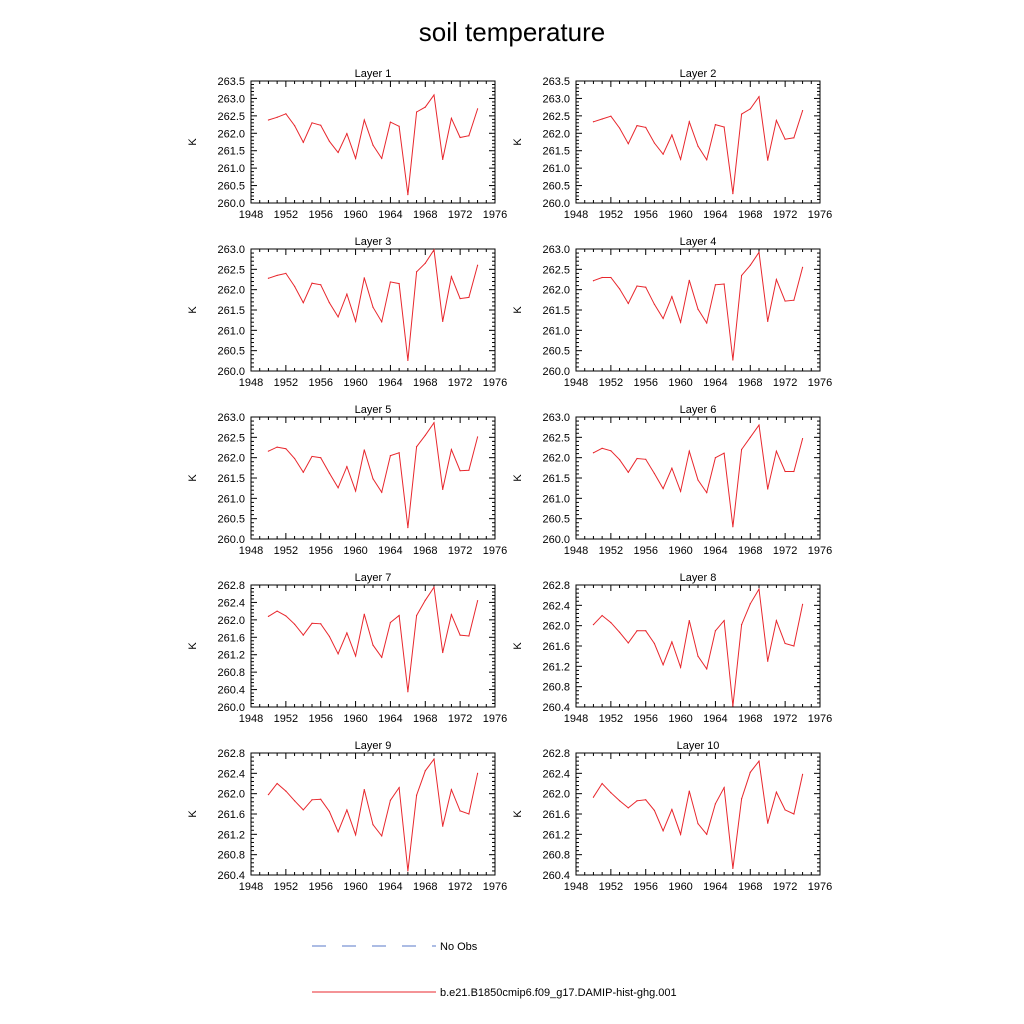 The height and width of the screenshot is (1024, 1024). Describe the element at coordinates (231, 352) in the screenshot. I see `y-tick-label: 260.5` at that location.